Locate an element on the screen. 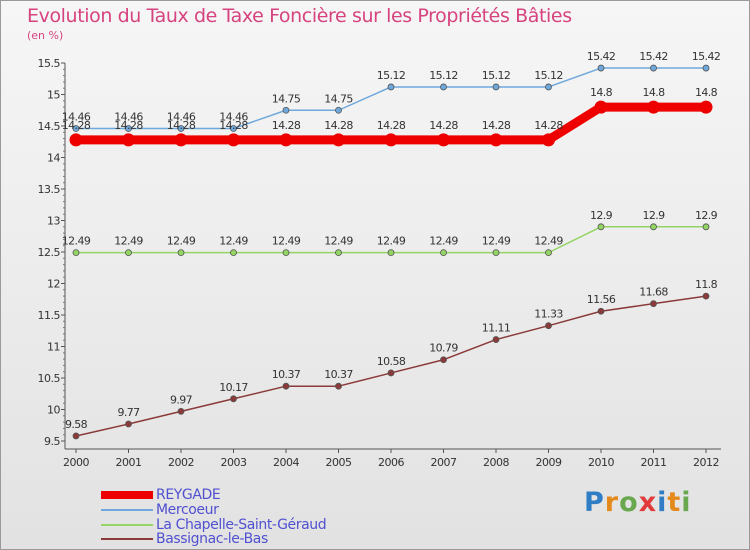  x-tick-label: 2007 is located at coordinates (444, 462).